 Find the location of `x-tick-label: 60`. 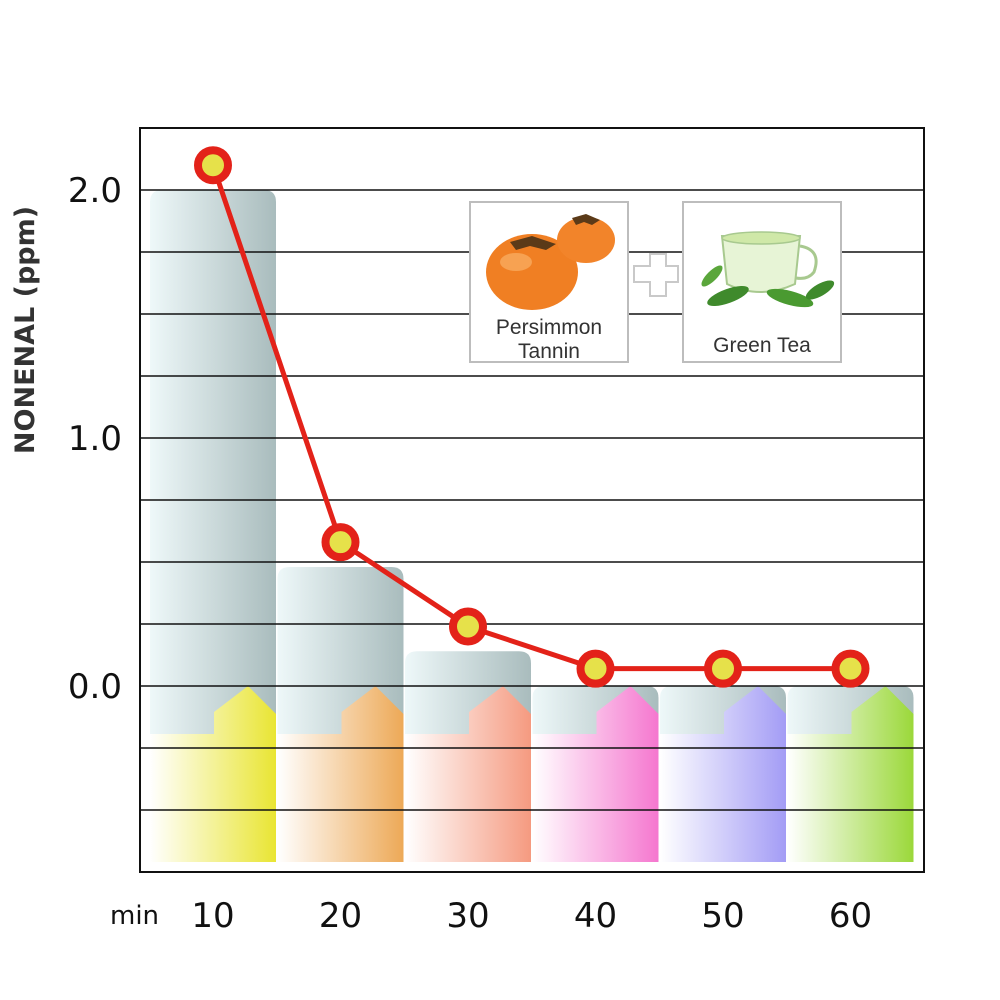

x-tick-label: 60 is located at coordinates (850, 916).